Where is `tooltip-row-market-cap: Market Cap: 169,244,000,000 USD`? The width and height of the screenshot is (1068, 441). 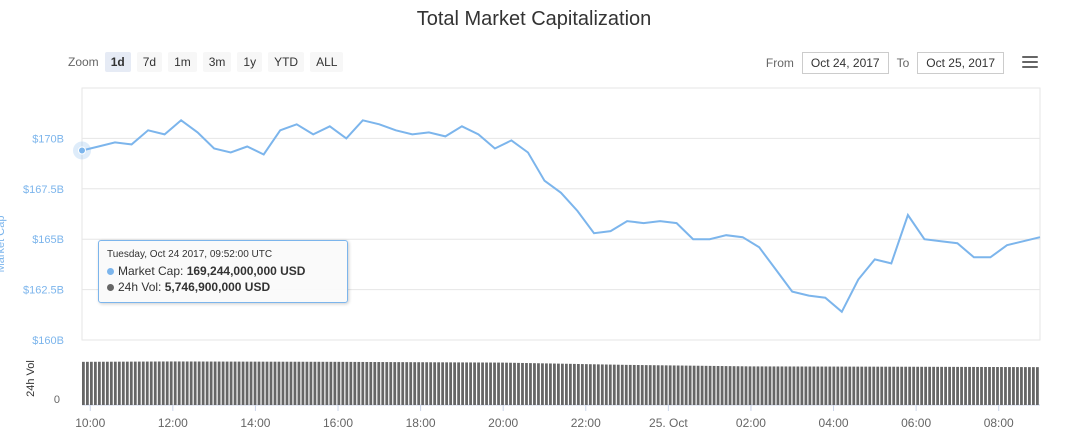 tooltip-row-market-cap: Market Cap: 169,244,000,000 USD is located at coordinates (223, 271).